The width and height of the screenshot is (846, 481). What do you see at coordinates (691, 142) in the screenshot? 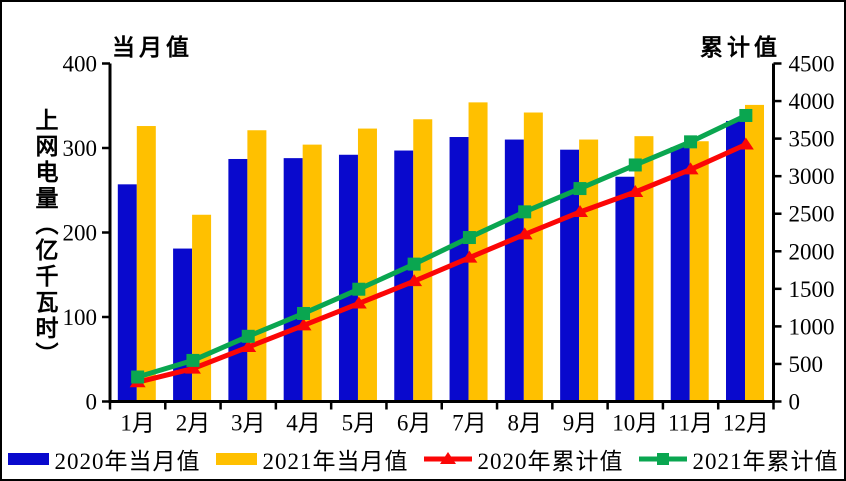
I see `marker-2021年累计值-11月` at bounding box center [691, 142].